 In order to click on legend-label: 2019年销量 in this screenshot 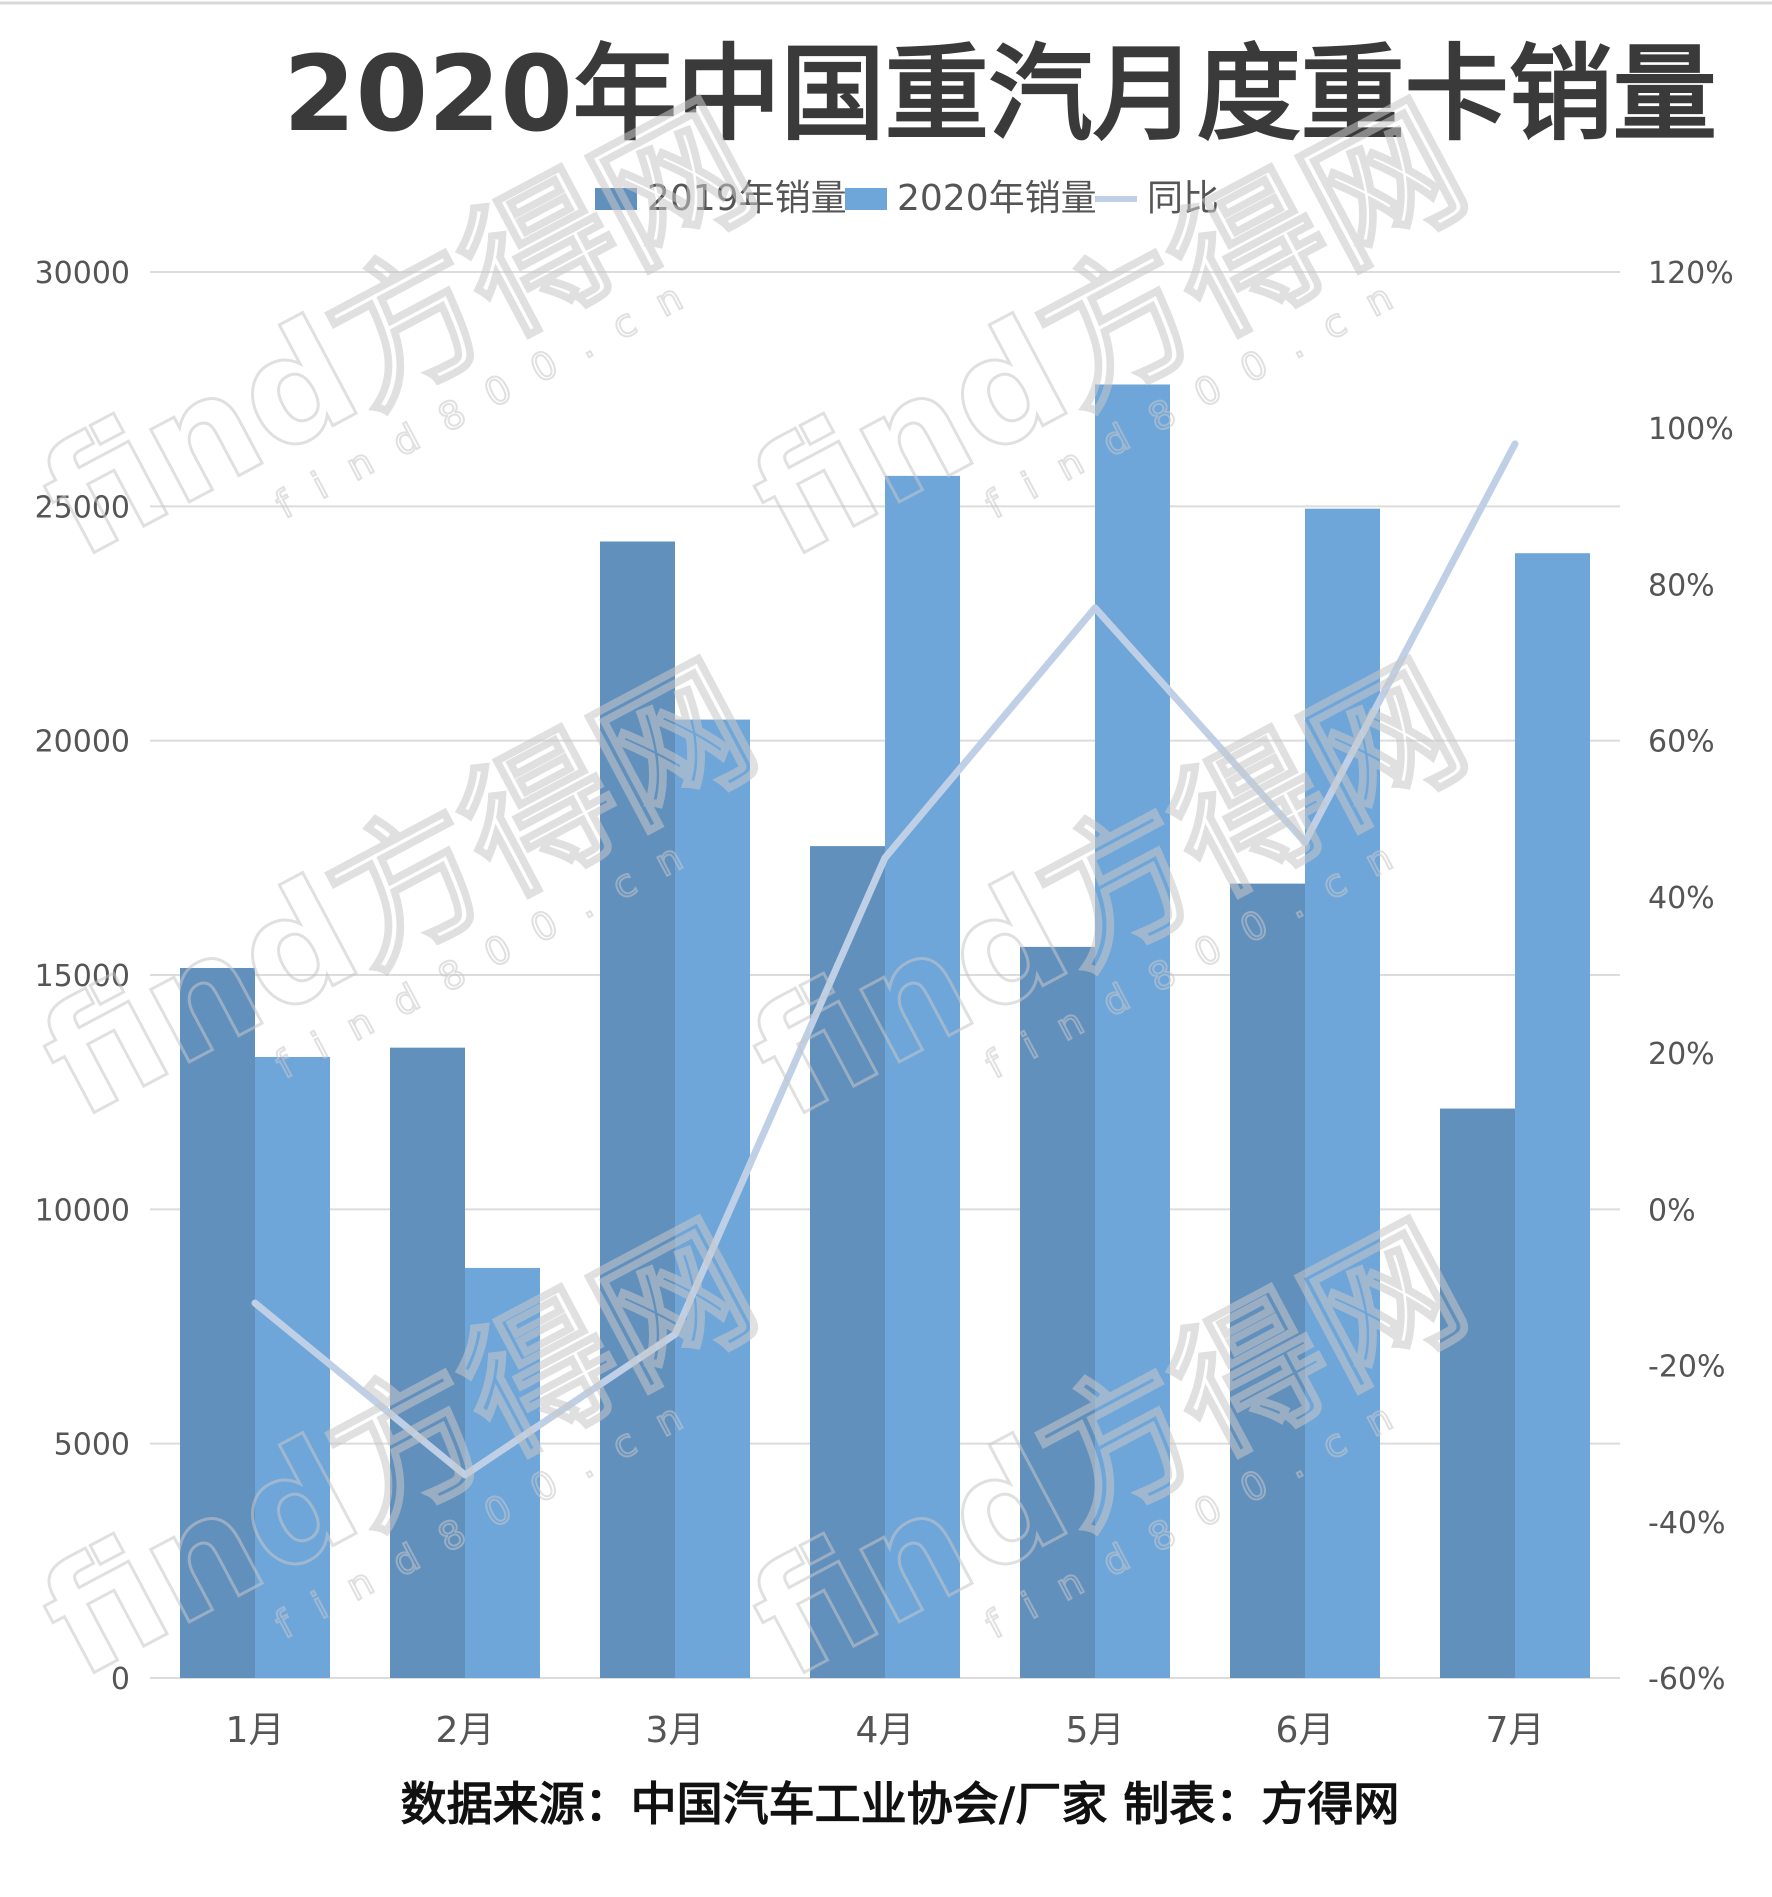, I will do `click(747, 198)`.